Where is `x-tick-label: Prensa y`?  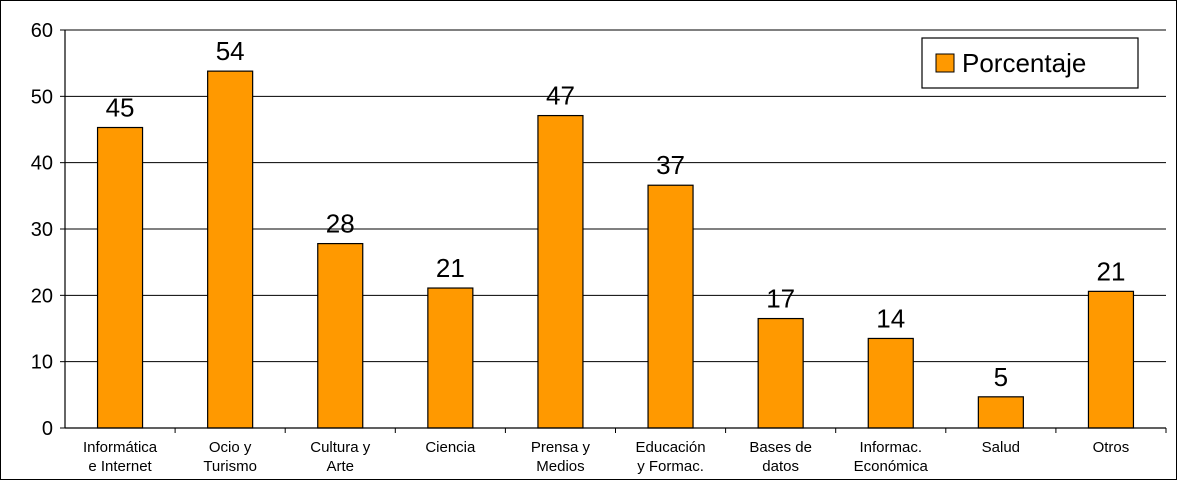
x-tick-label: Prensa y is located at coordinates (561, 447).